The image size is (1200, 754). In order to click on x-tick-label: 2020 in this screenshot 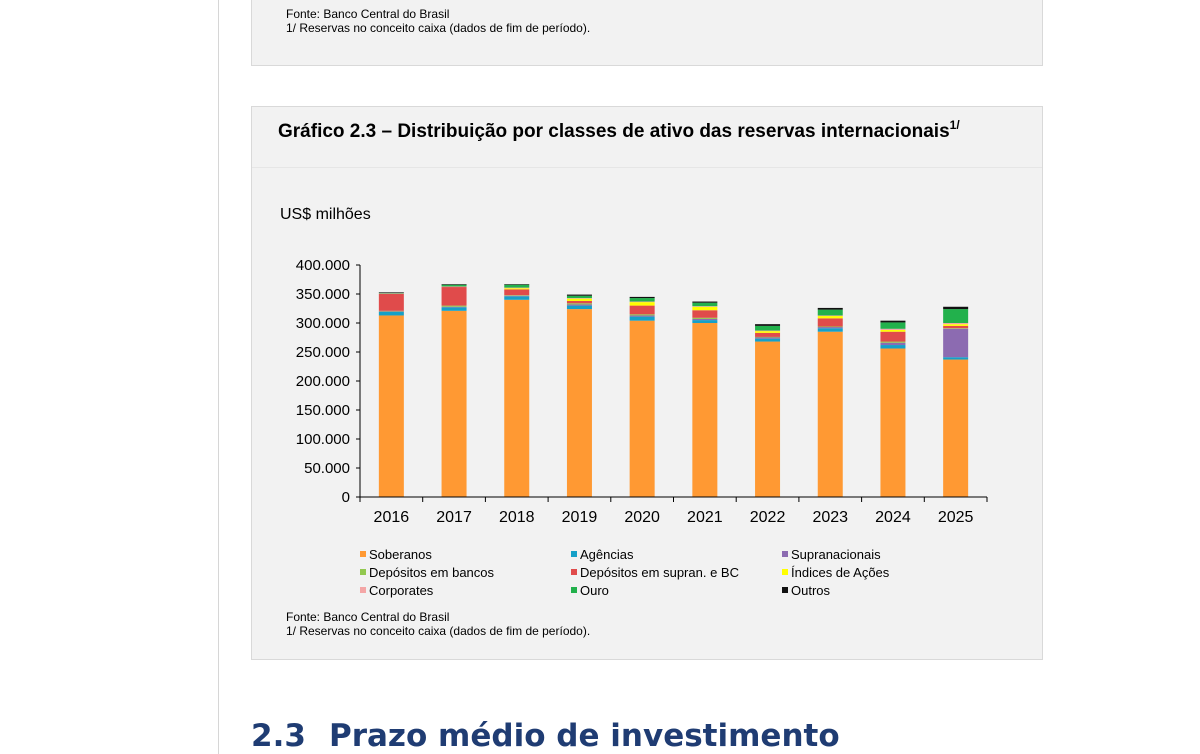, I will do `click(642, 517)`.